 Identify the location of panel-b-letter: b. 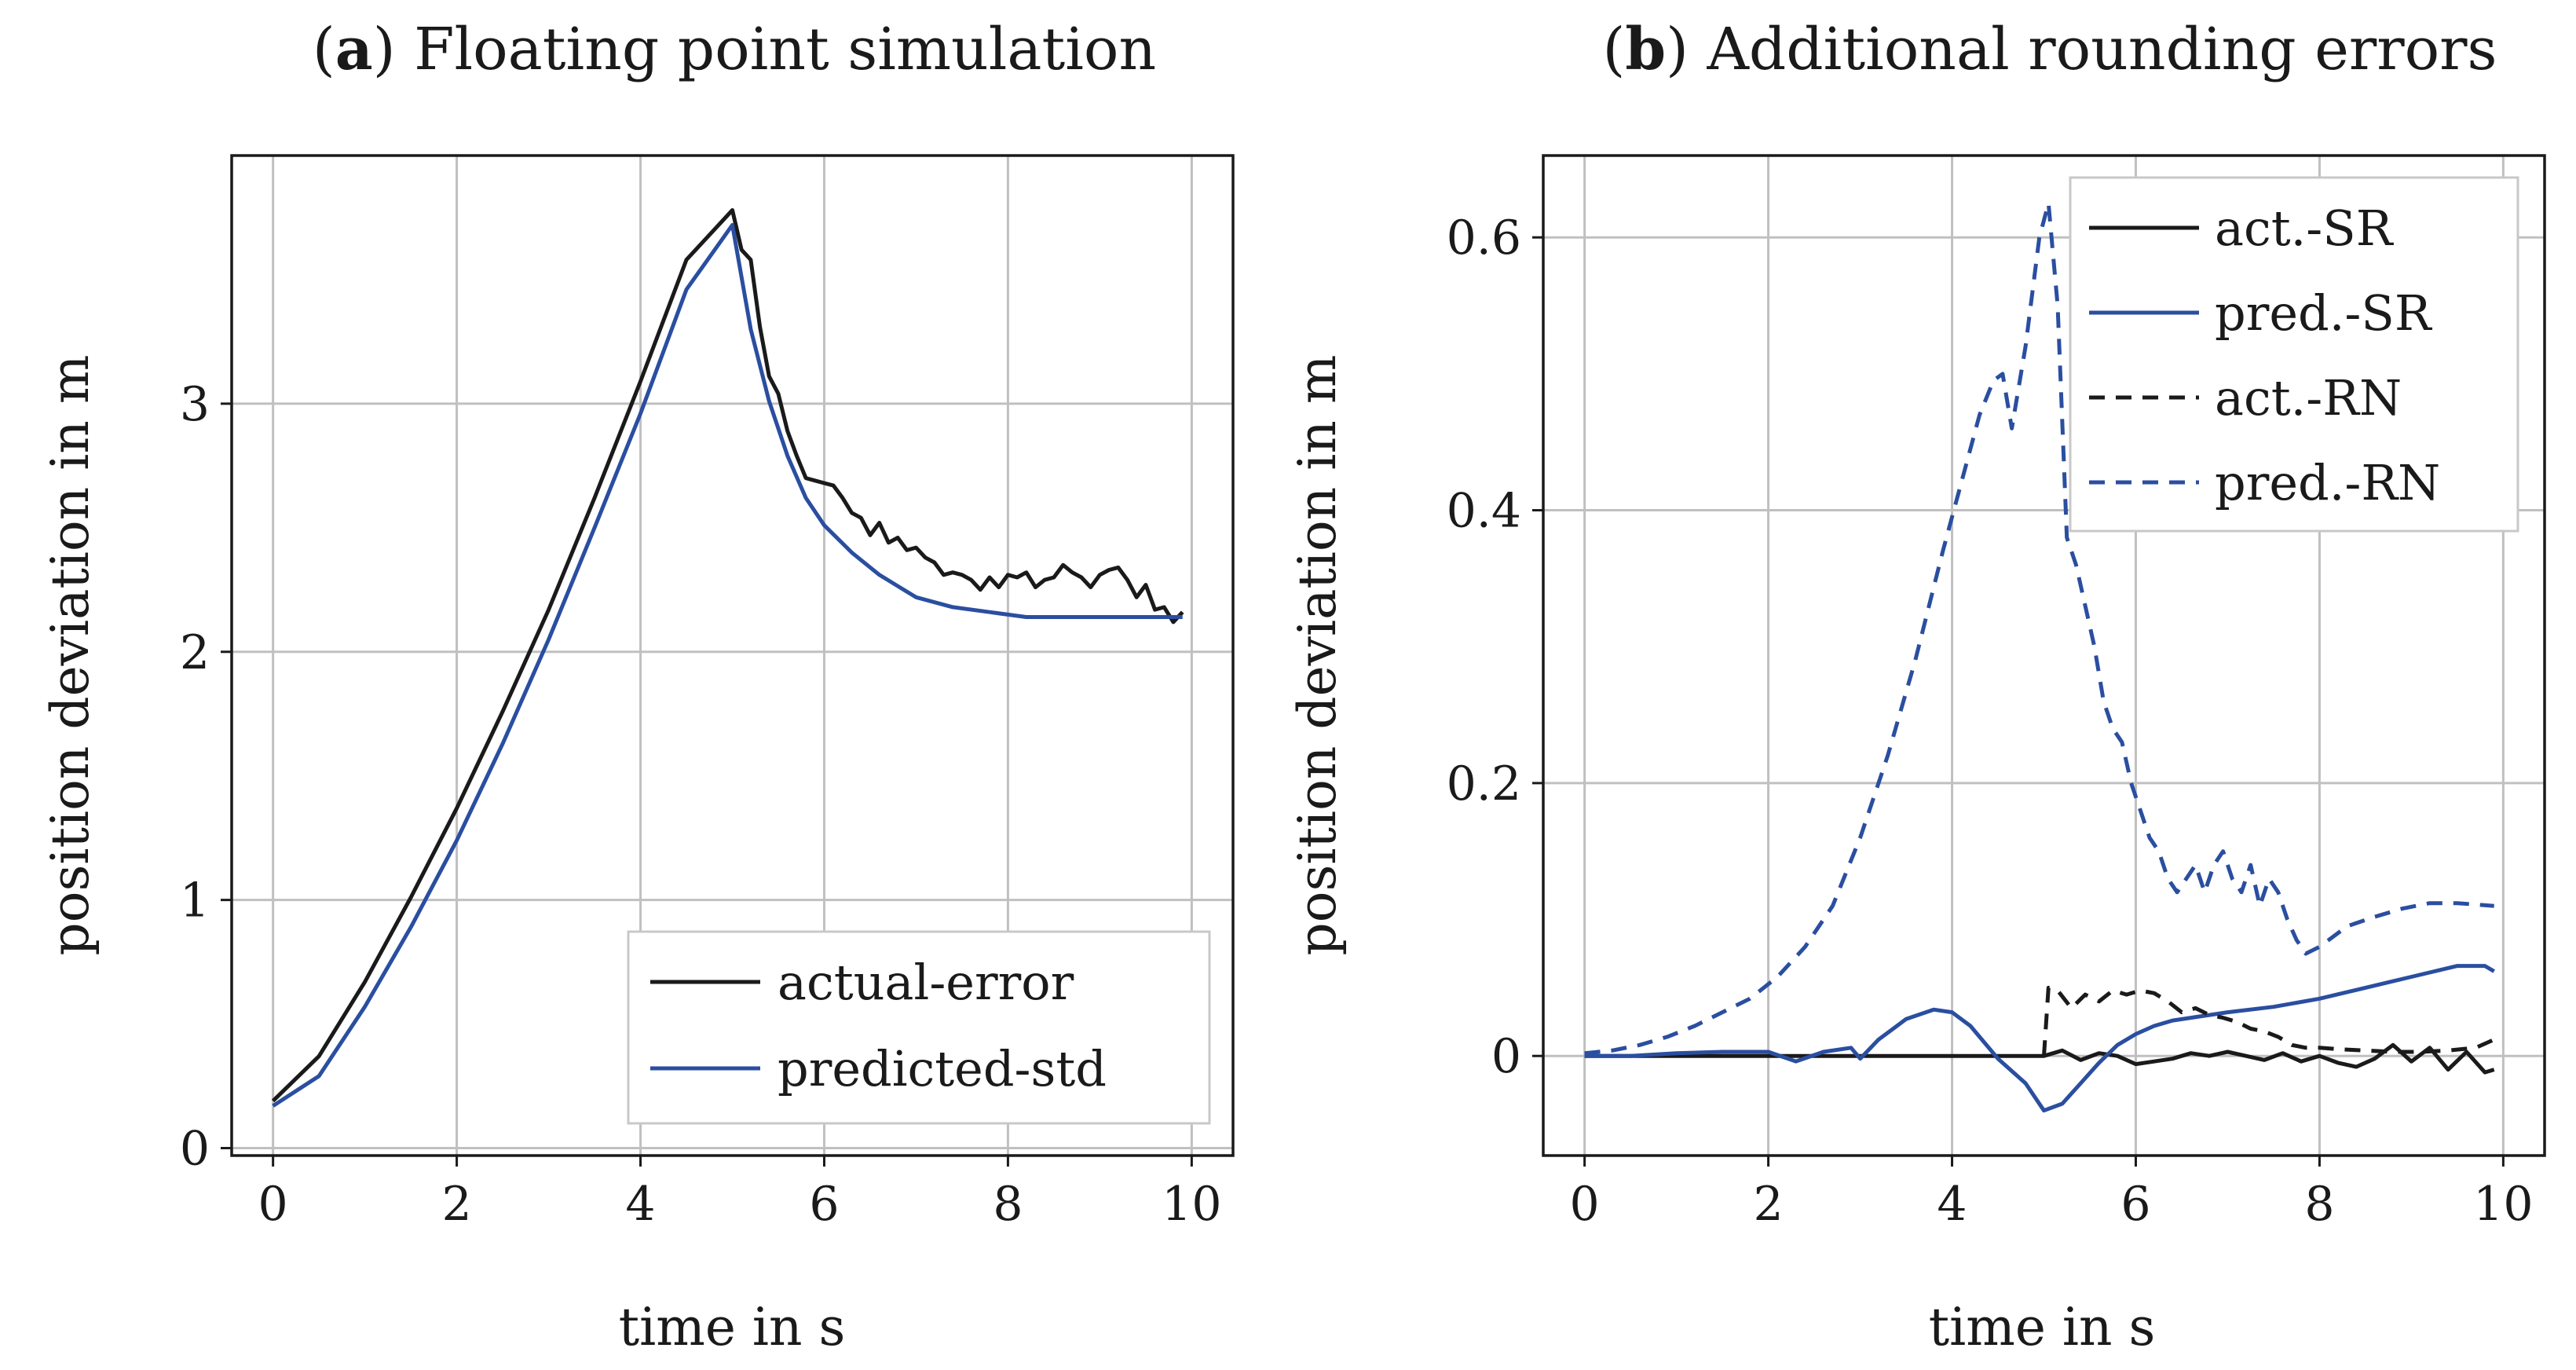
(1646, 50).